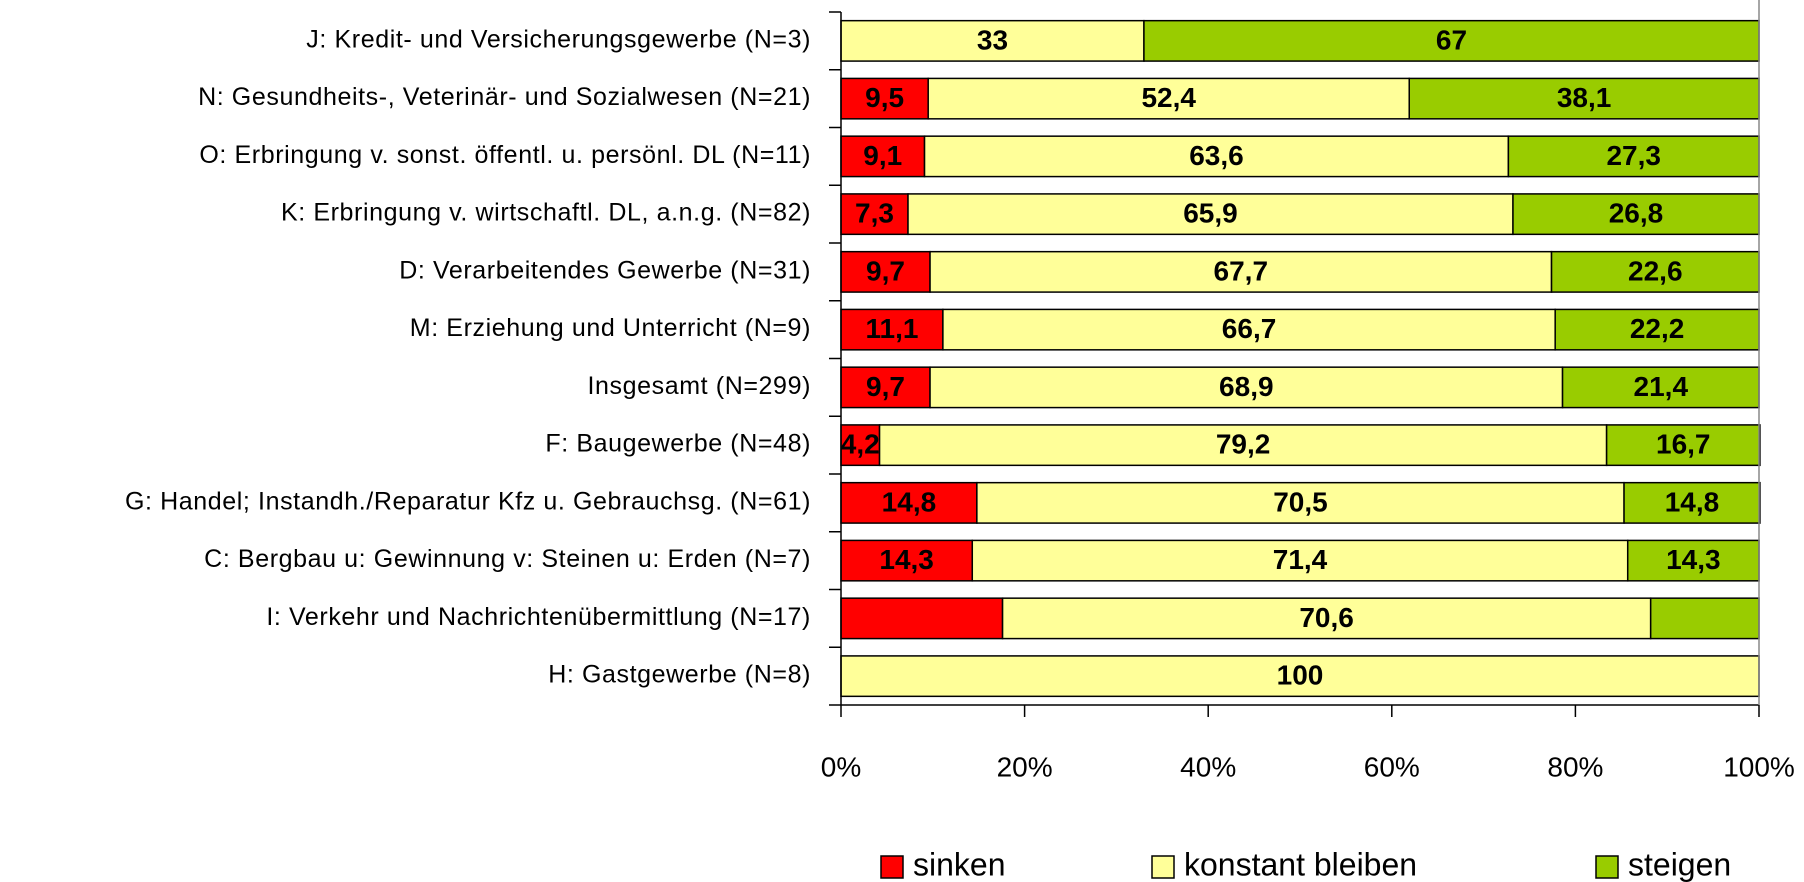 The height and width of the screenshot is (882, 1804). What do you see at coordinates (1025, 766) in the screenshot?
I see `x-tick-label: 20%` at bounding box center [1025, 766].